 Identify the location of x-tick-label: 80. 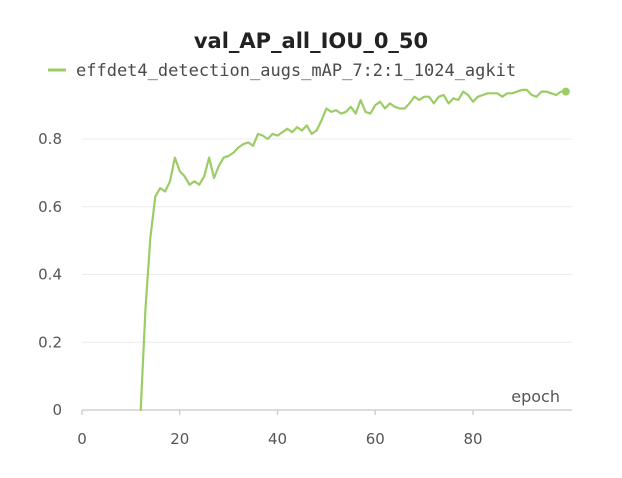
(472, 439).